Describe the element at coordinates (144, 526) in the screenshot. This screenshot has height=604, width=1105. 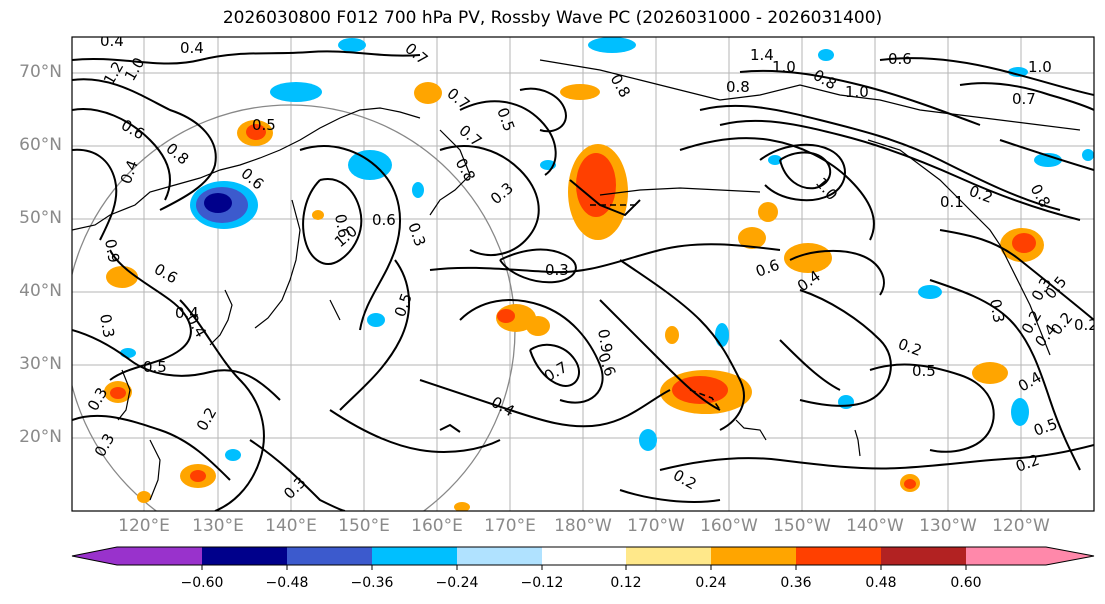
I see `lon-label: 120°E` at that location.